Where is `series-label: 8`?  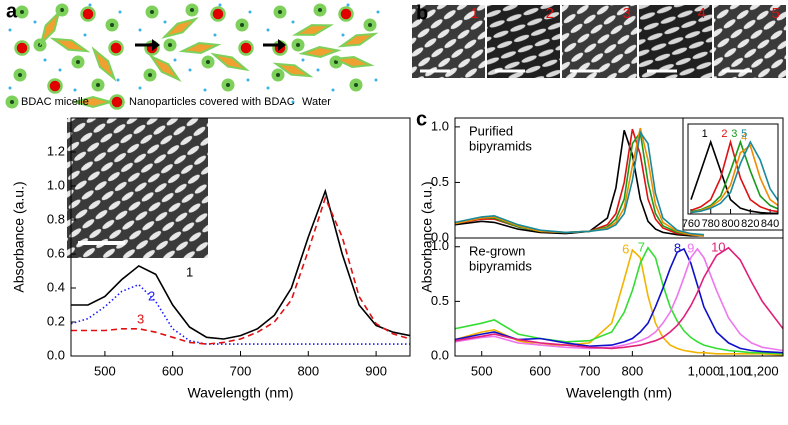 series-label: 8 is located at coordinates (677, 247).